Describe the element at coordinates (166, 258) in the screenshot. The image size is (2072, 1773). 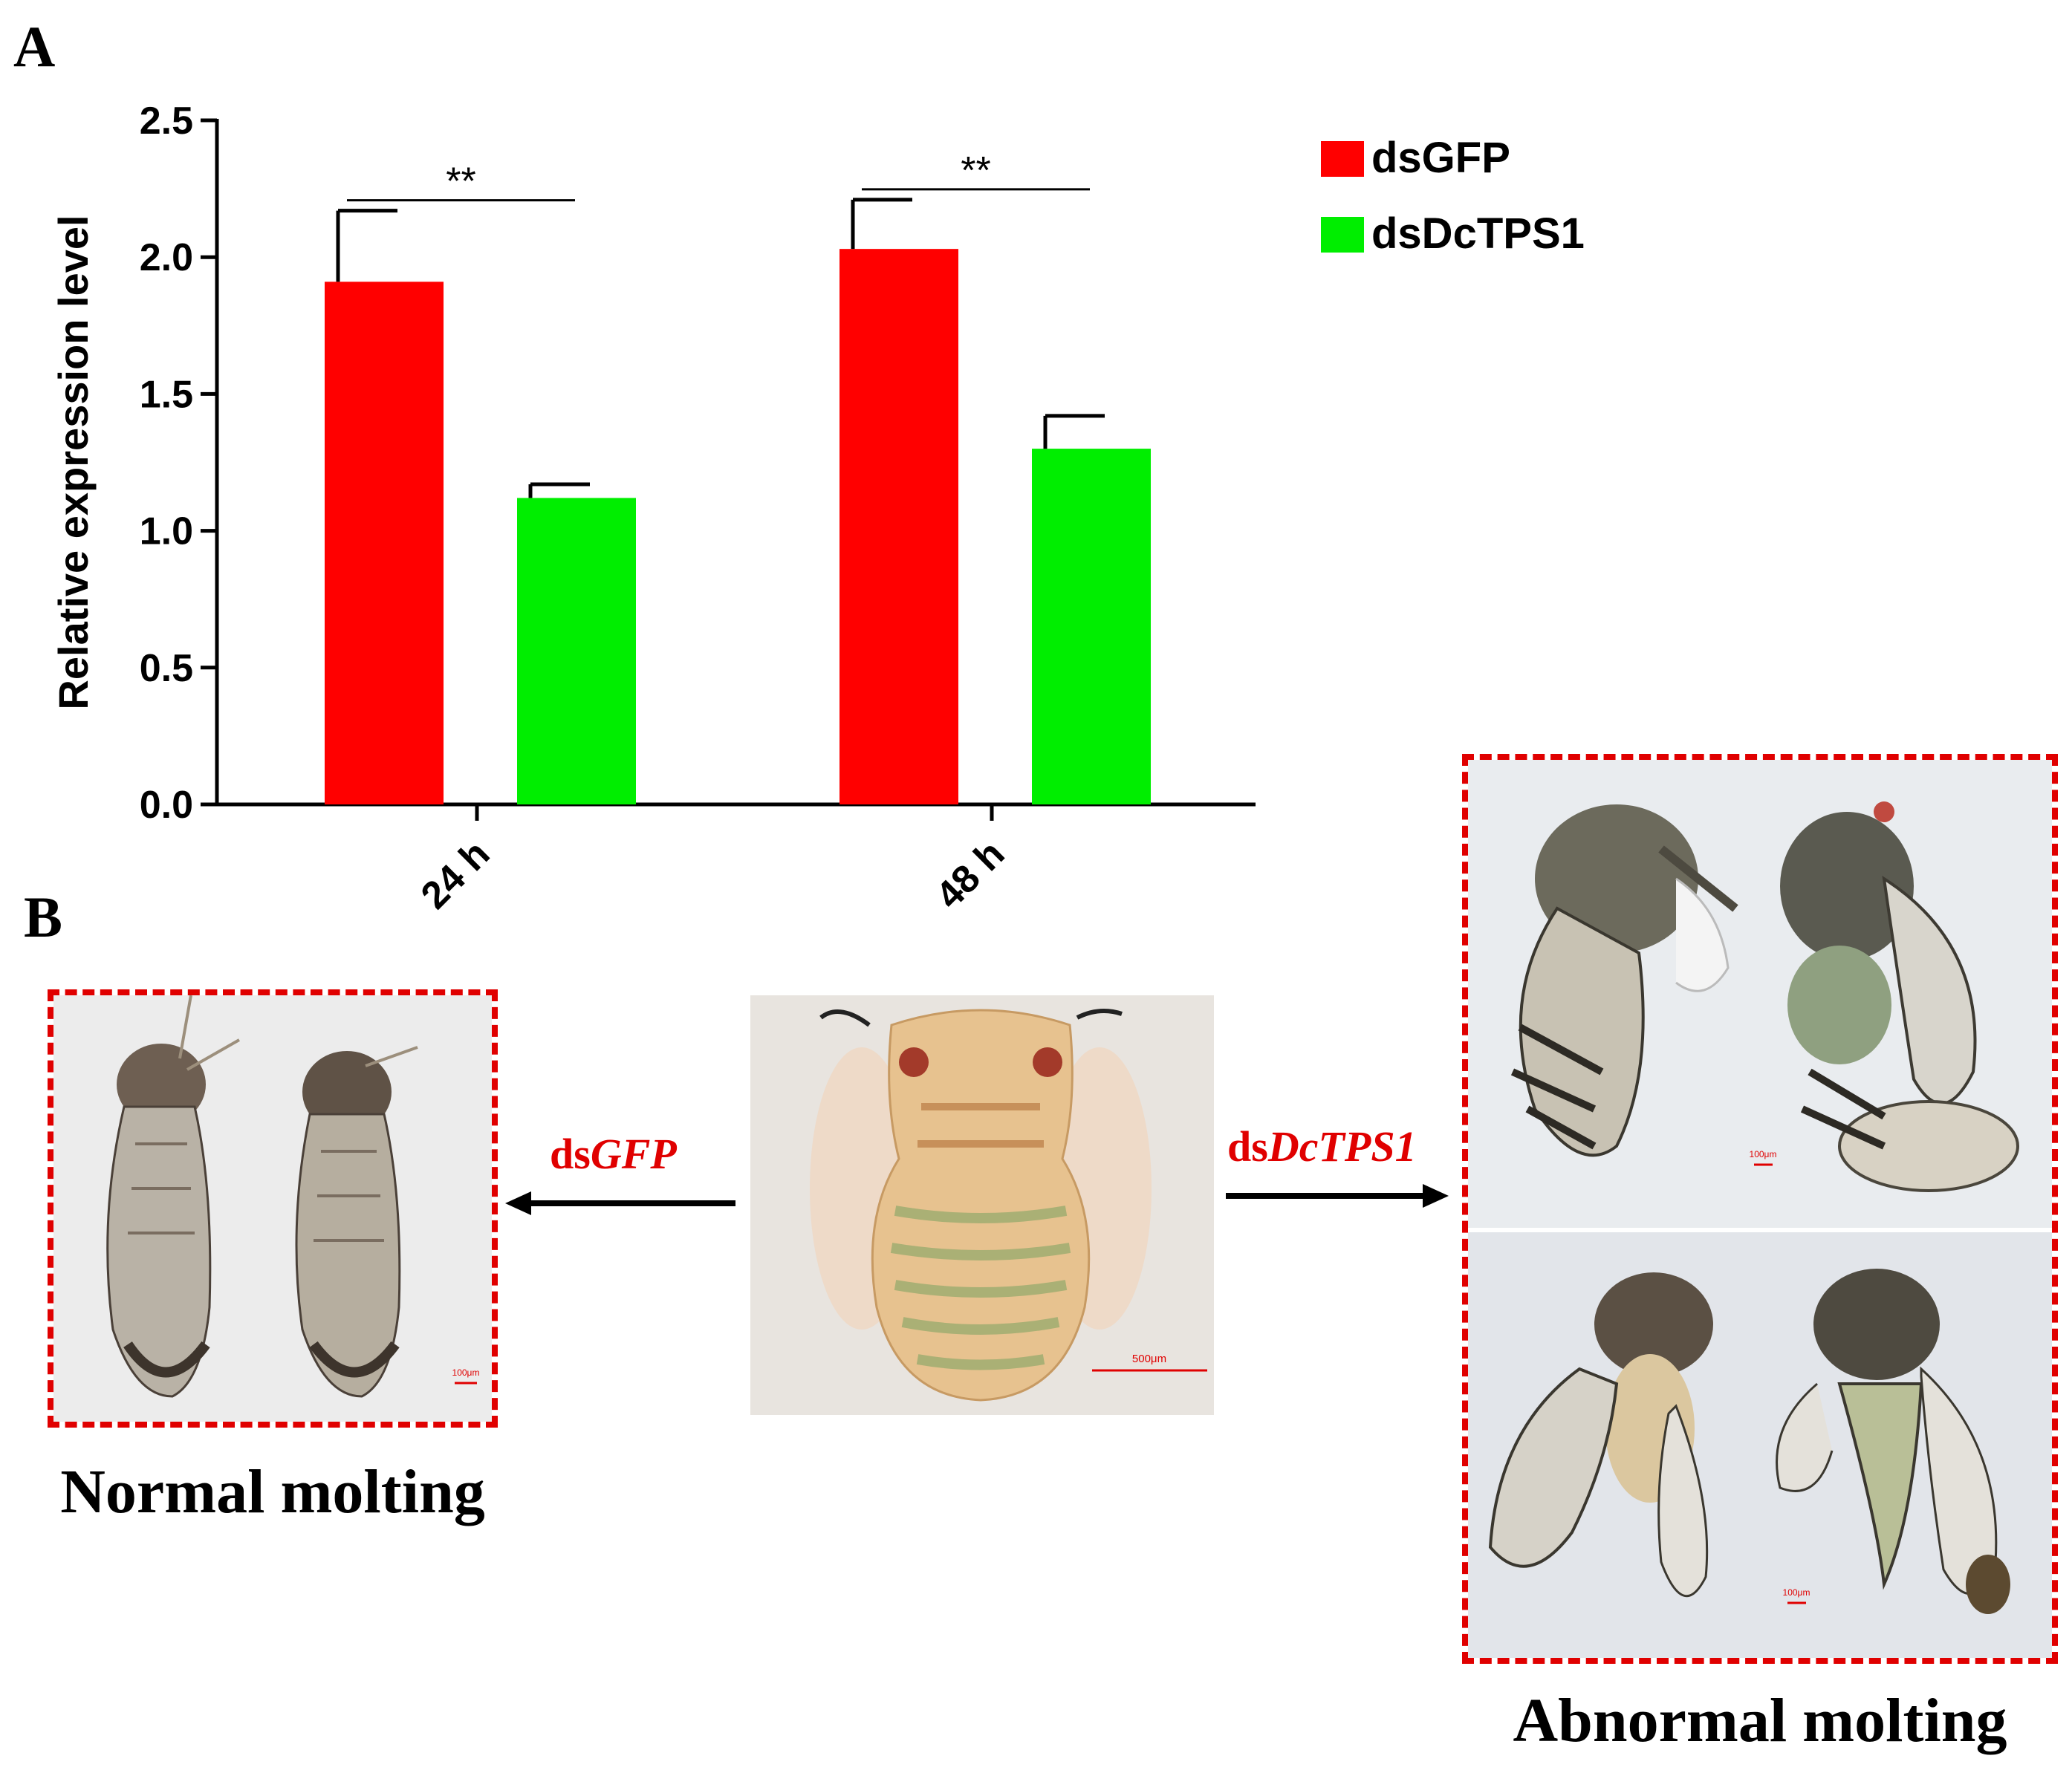
I see `y-tick-label-4: 2.0` at that location.